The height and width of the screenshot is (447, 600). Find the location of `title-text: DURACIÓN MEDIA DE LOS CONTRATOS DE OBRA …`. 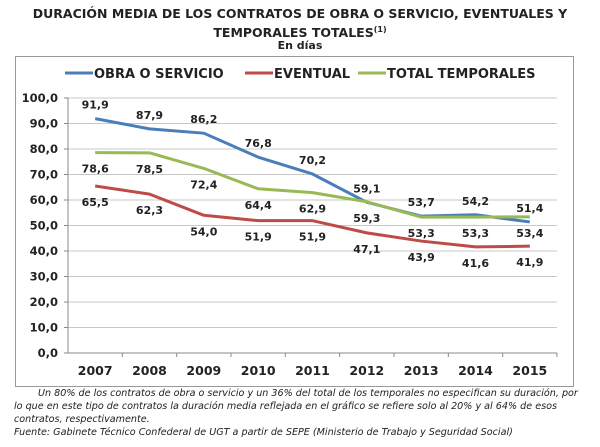

title-text: DURACIÓN MEDIA DE LOS CONTRATOS DE OBRA … is located at coordinates (300, 23).